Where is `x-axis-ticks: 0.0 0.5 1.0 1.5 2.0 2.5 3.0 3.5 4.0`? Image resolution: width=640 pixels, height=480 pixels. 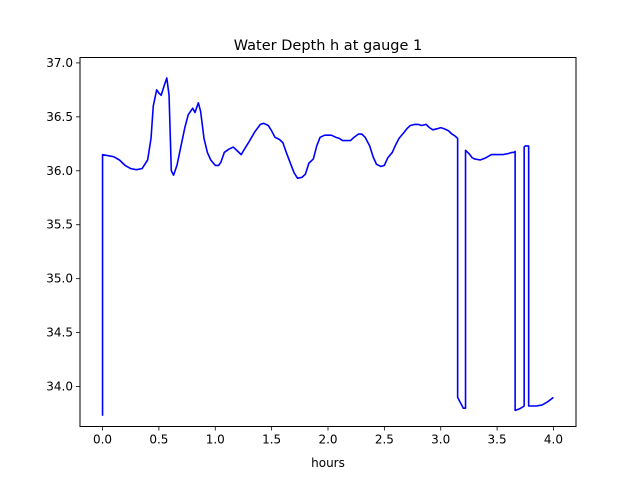
x-axis-ticks: 0.0 0.5 1.0 1.5 2.0 2.5 3.0 3.5 4.0 is located at coordinates (328, 436).